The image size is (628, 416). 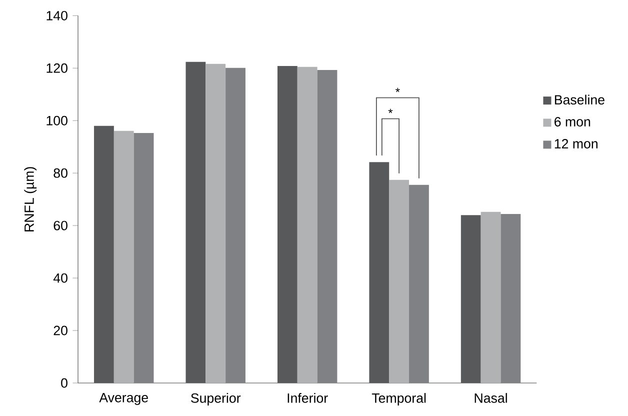 I want to click on y-tick-label: 120, so click(x=57, y=68).